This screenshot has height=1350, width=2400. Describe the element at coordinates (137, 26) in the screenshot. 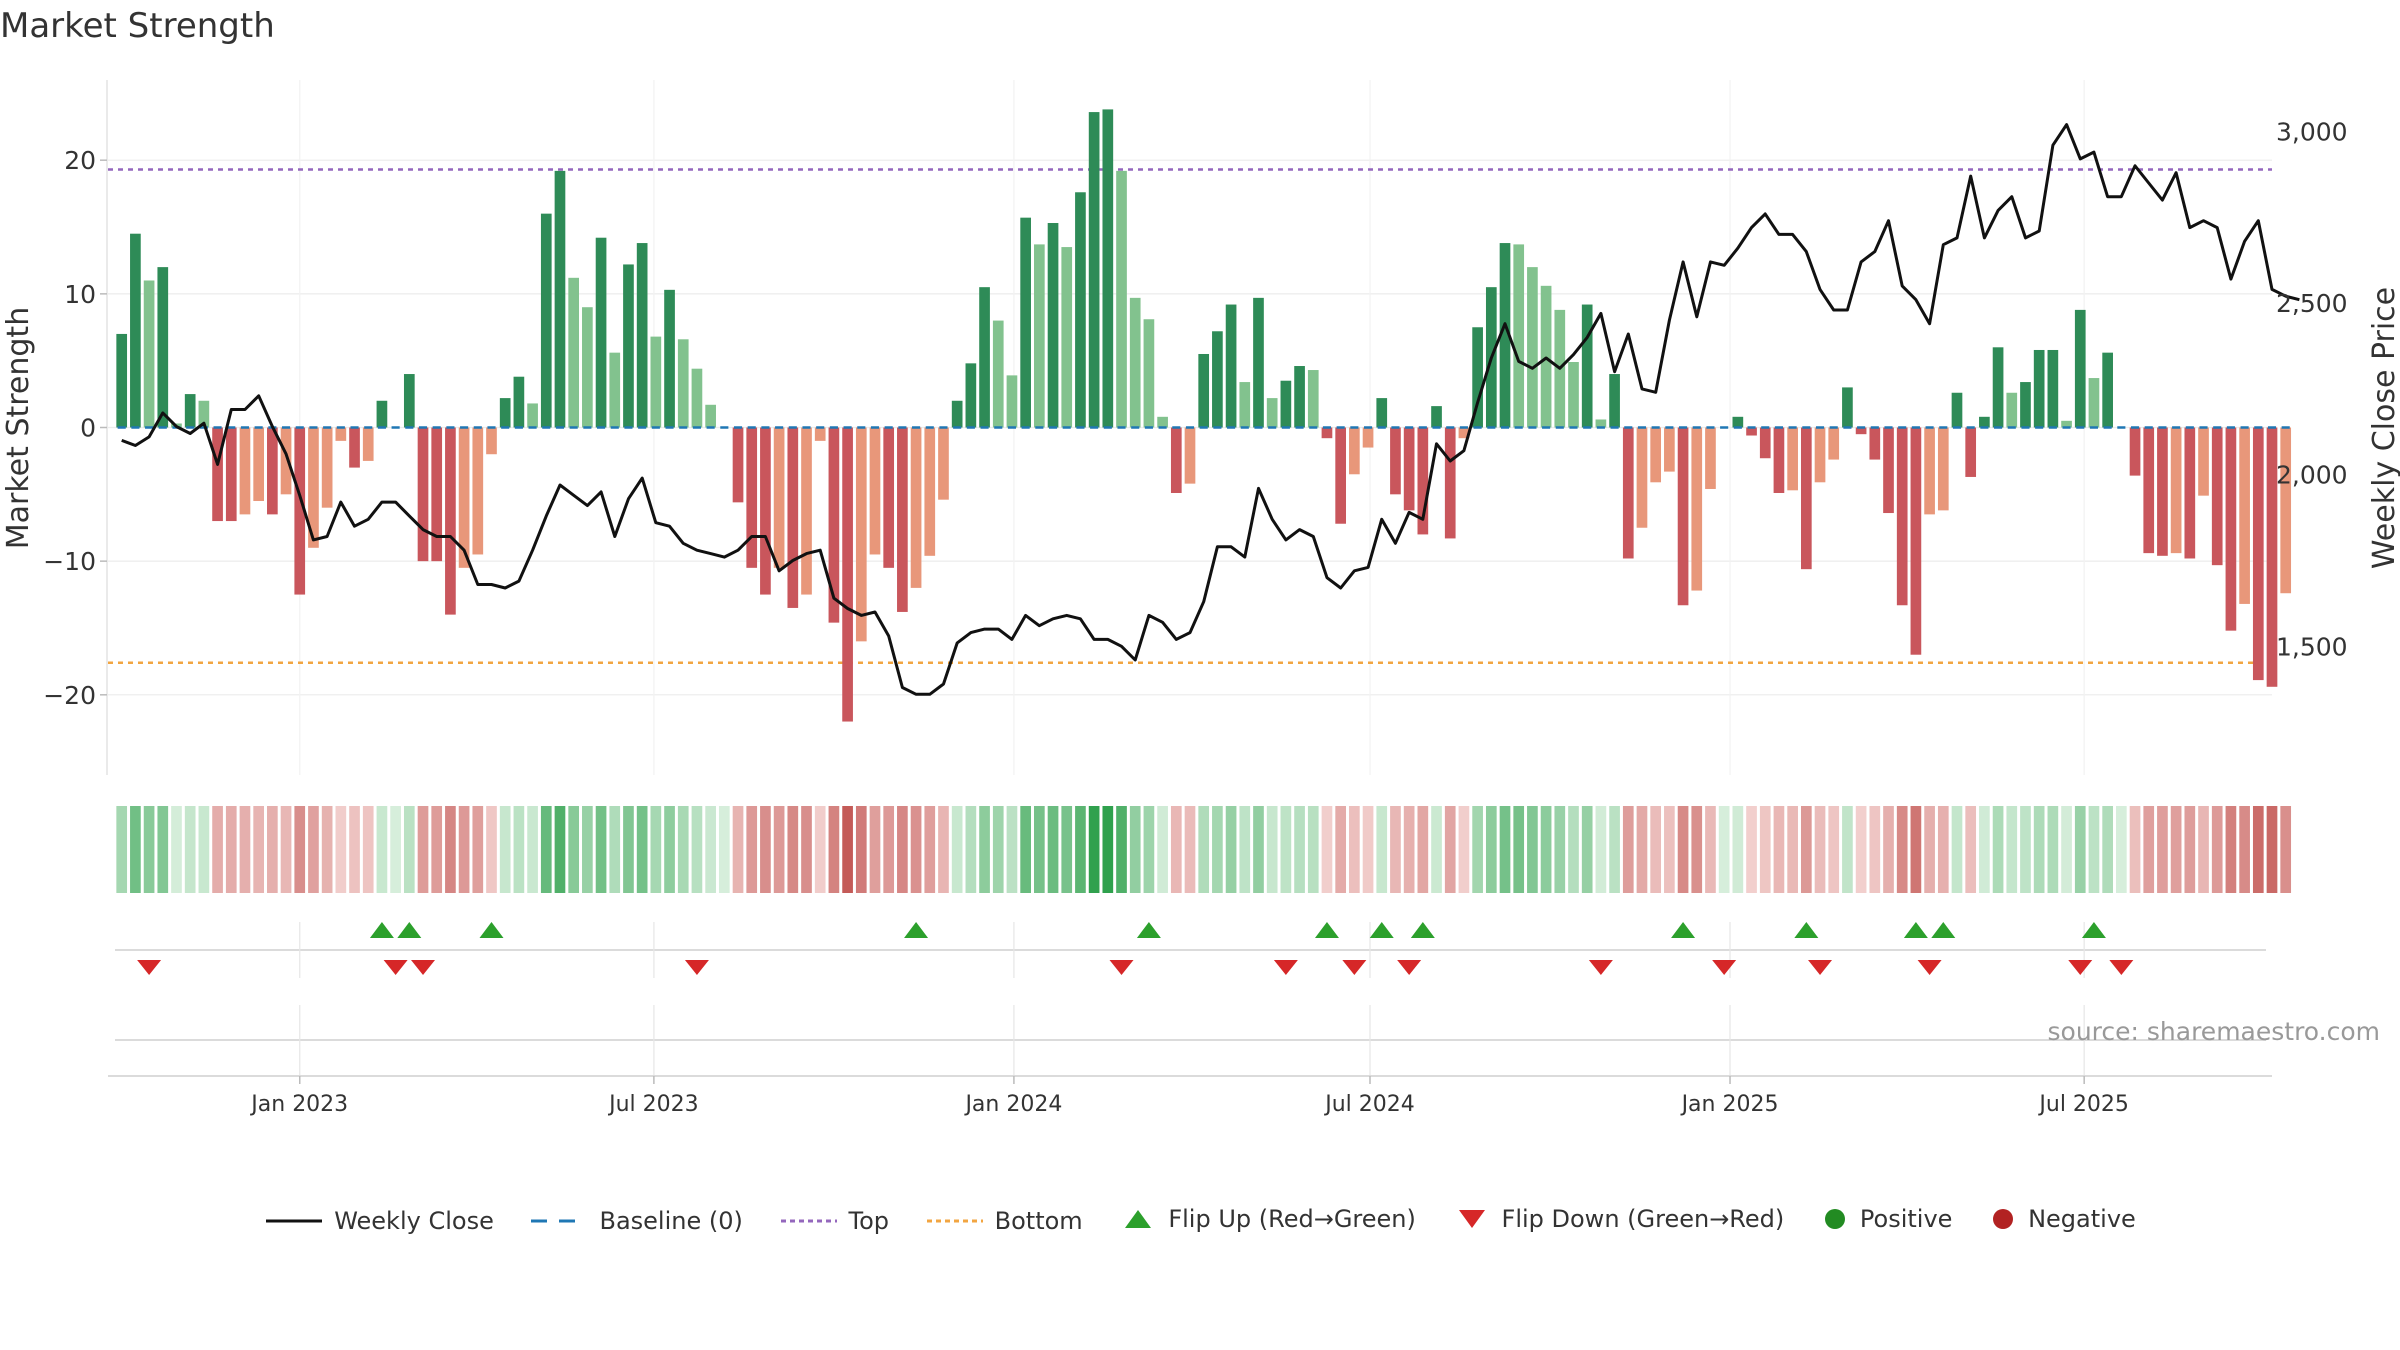

I see `page-title: Market Strength` at that location.